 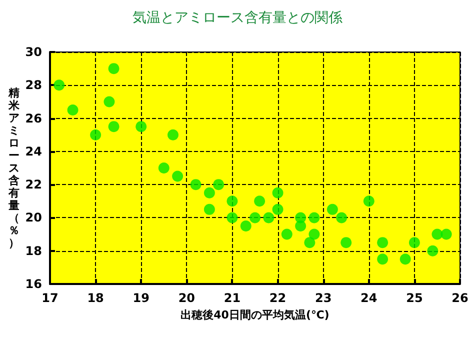 What do you see at coordinates (277, 298) in the screenshot?
I see `x-tick-label: 22` at bounding box center [277, 298].